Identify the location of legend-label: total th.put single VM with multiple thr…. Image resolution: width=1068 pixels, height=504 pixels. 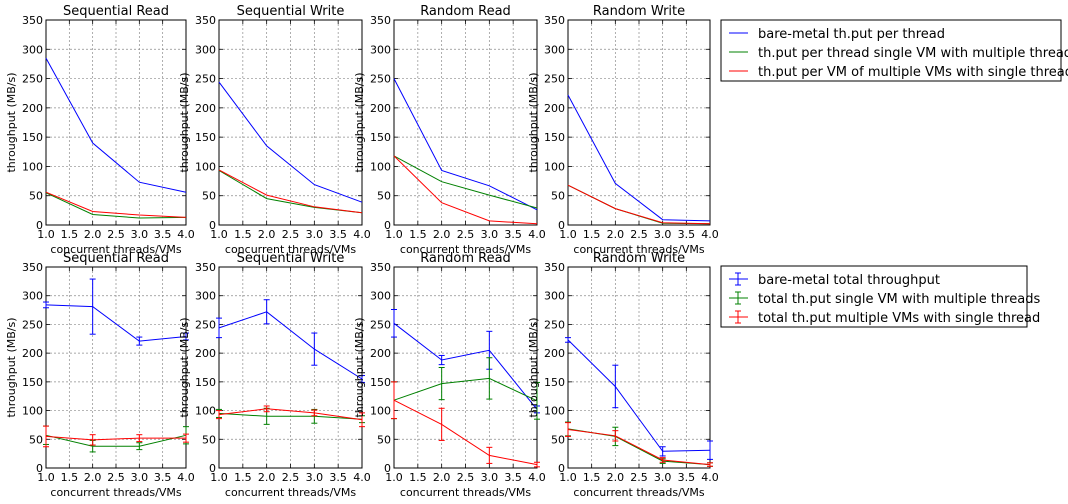
(899, 299).